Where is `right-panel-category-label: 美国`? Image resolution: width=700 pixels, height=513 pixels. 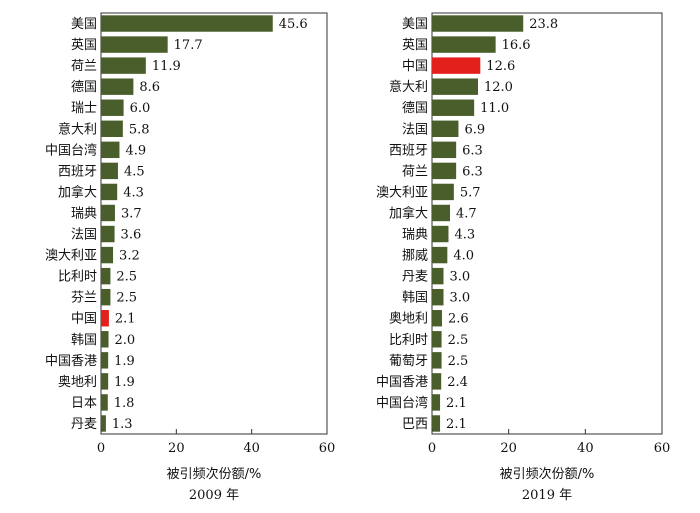
right-panel-category-label: 美国 is located at coordinates (415, 24).